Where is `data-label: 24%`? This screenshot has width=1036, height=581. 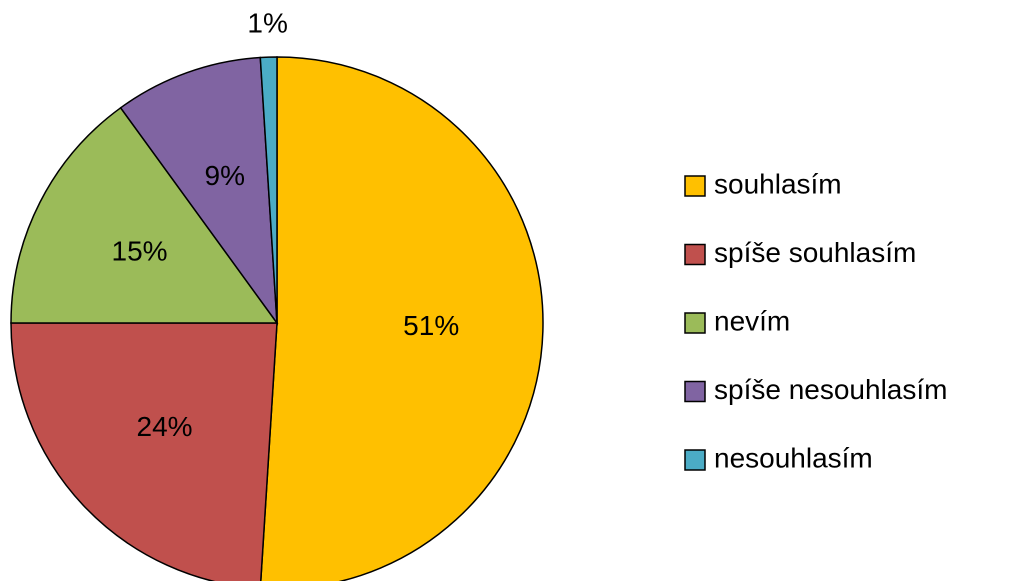
data-label: 24% is located at coordinates (165, 426).